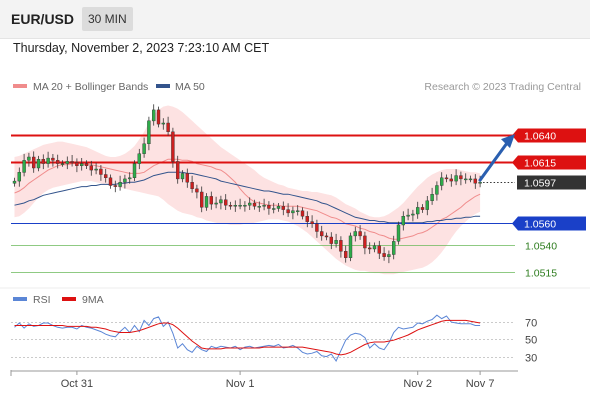 The height and width of the screenshot is (400, 590). I want to click on level-label: 1.0560, so click(540, 225).